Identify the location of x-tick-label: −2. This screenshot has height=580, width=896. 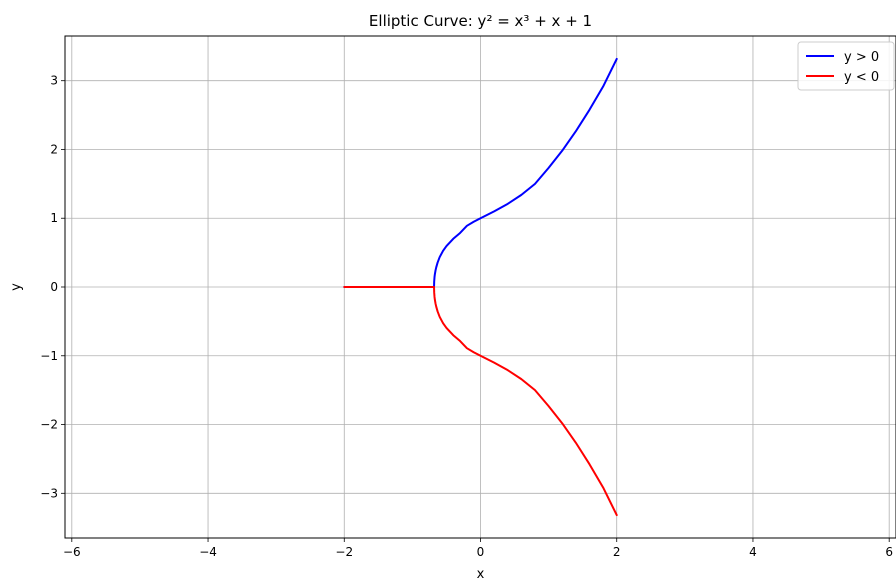
(344, 552).